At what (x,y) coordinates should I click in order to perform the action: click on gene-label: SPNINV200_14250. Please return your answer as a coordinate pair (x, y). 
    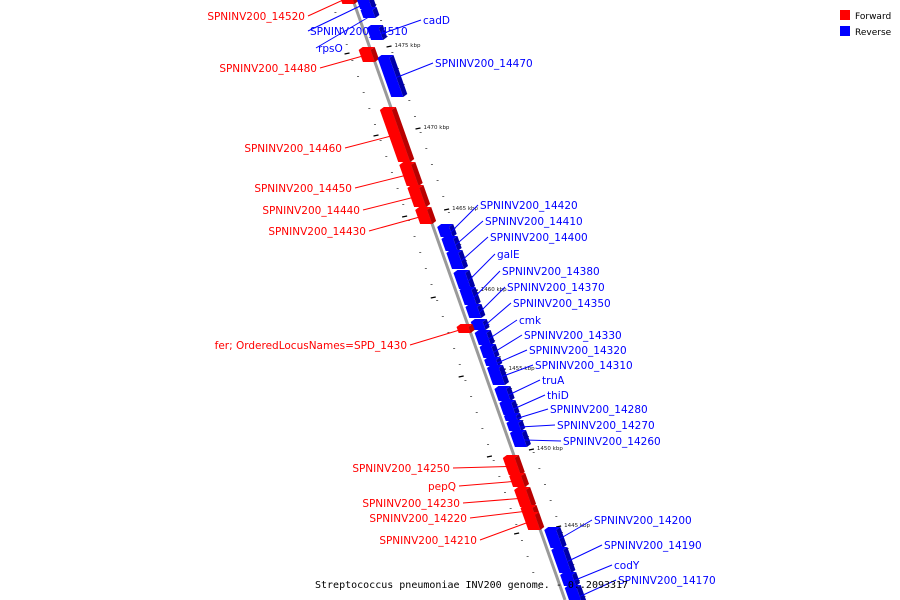
    Looking at the image, I should click on (401, 469).